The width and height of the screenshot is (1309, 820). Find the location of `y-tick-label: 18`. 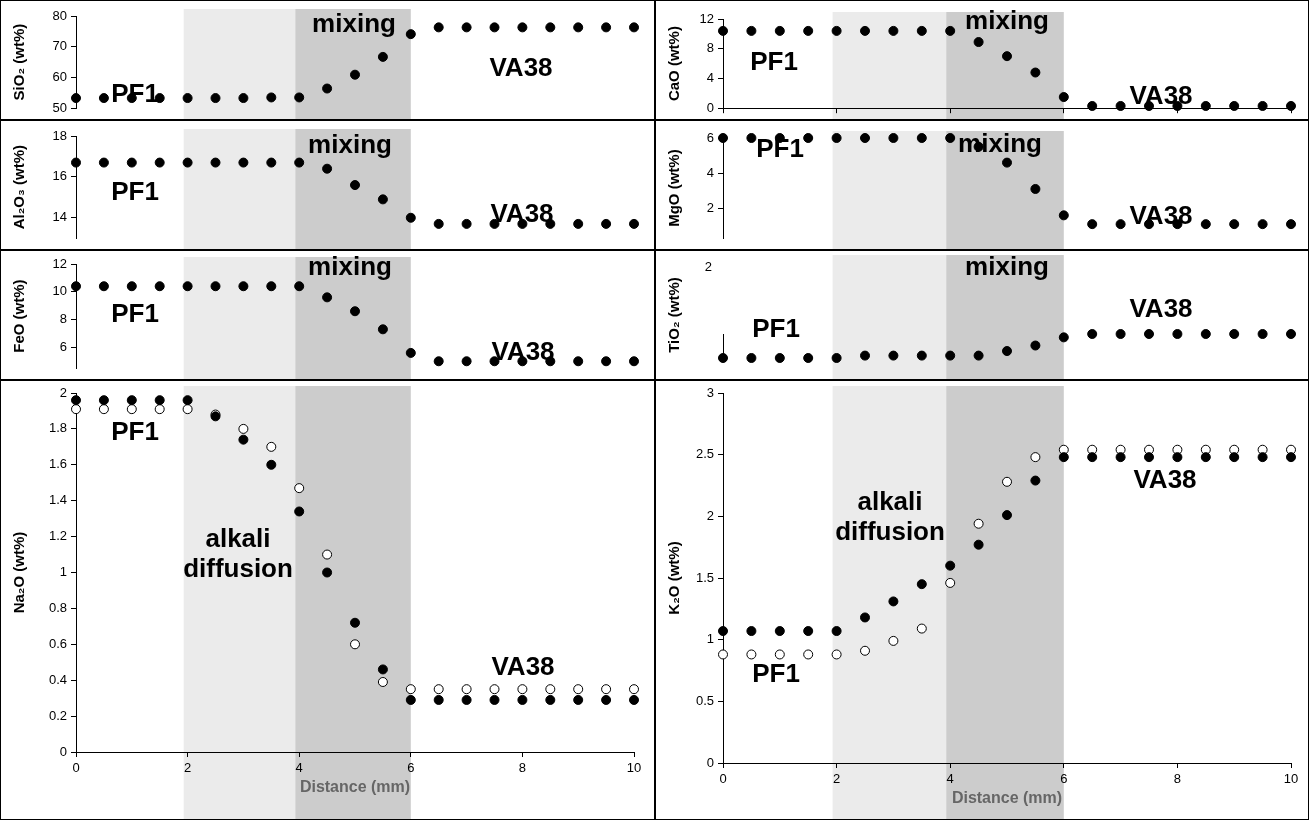

y-tick-label: 18 is located at coordinates (59, 135).